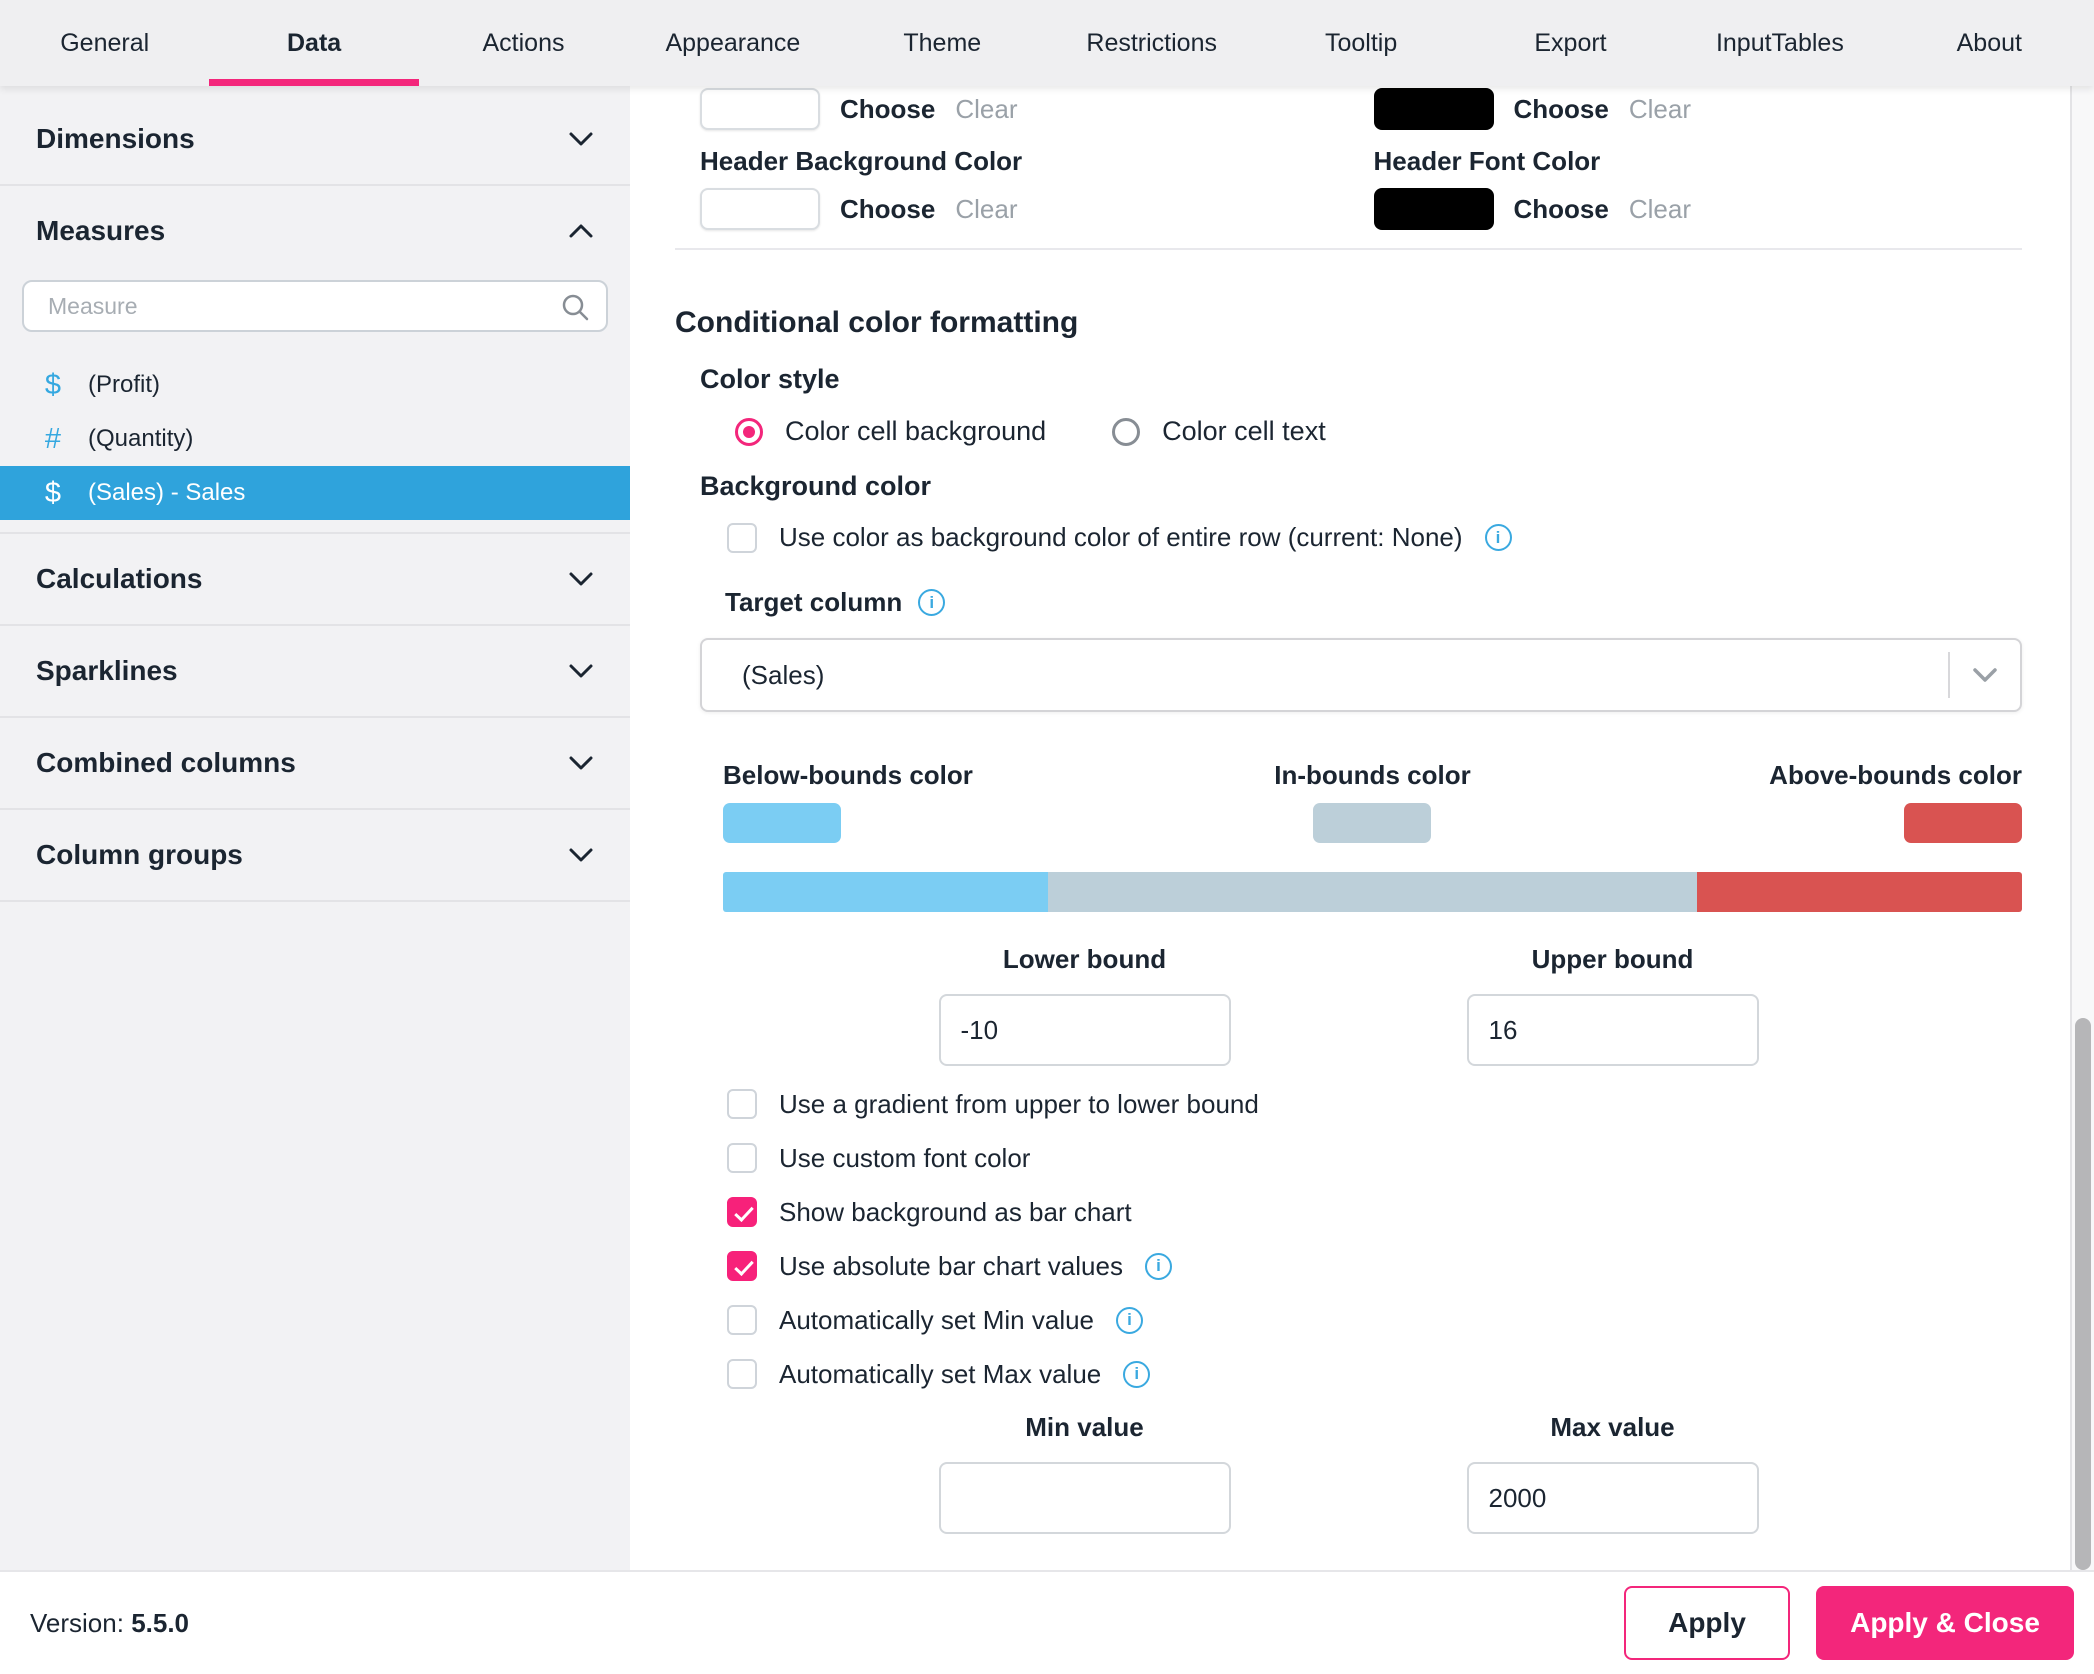 This screenshot has height=1674, width=2094. I want to click on bounds-preview-bar, so click(1372, 892).